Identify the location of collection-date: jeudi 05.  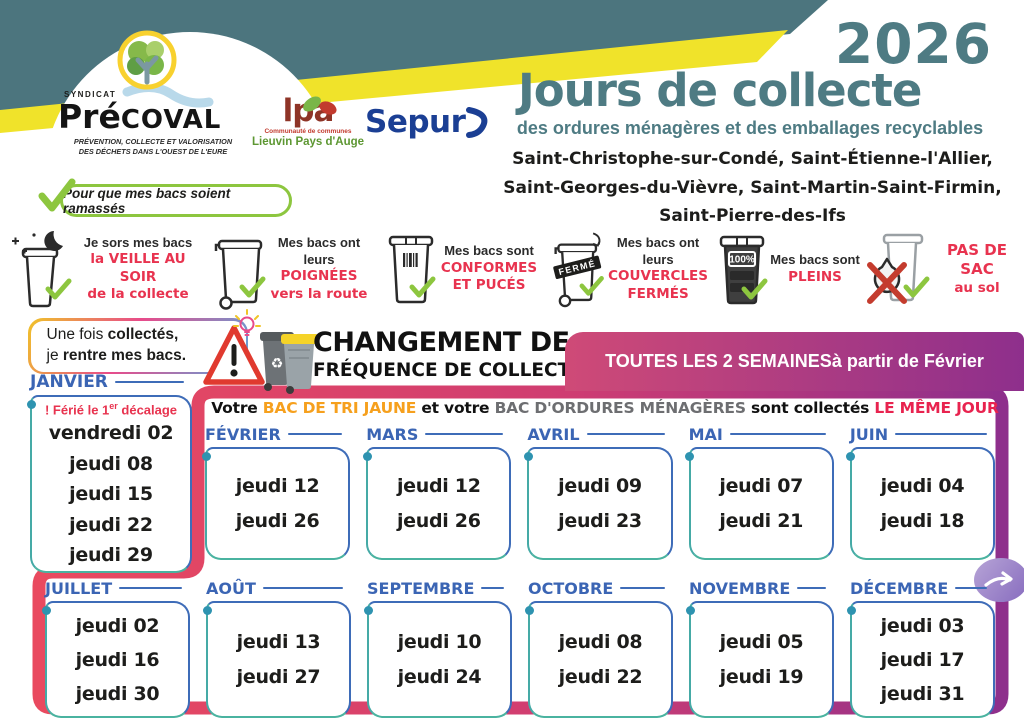
(761, 642).